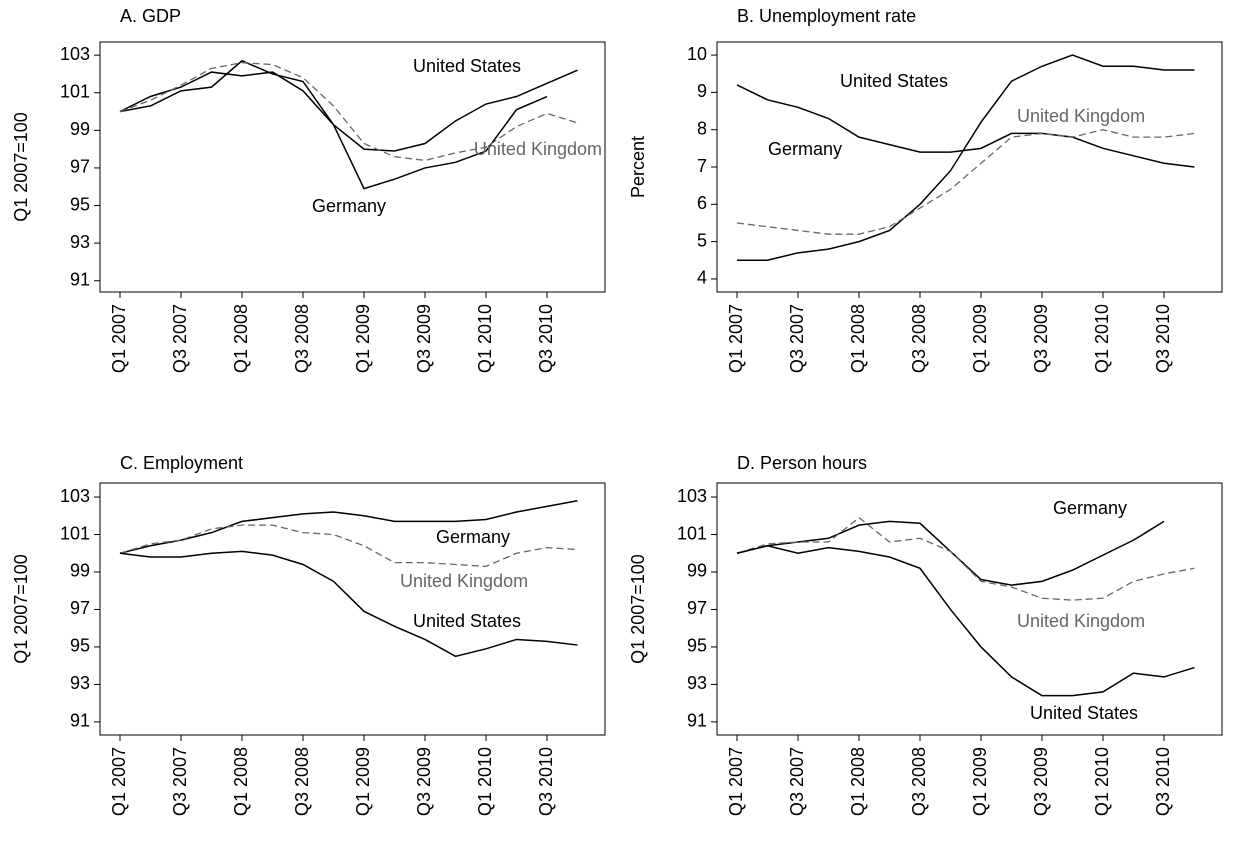 Image resolution: width=1238 pixels, height=848 pixels. I want to click on y-tick-label: 7, so click(702, 166).